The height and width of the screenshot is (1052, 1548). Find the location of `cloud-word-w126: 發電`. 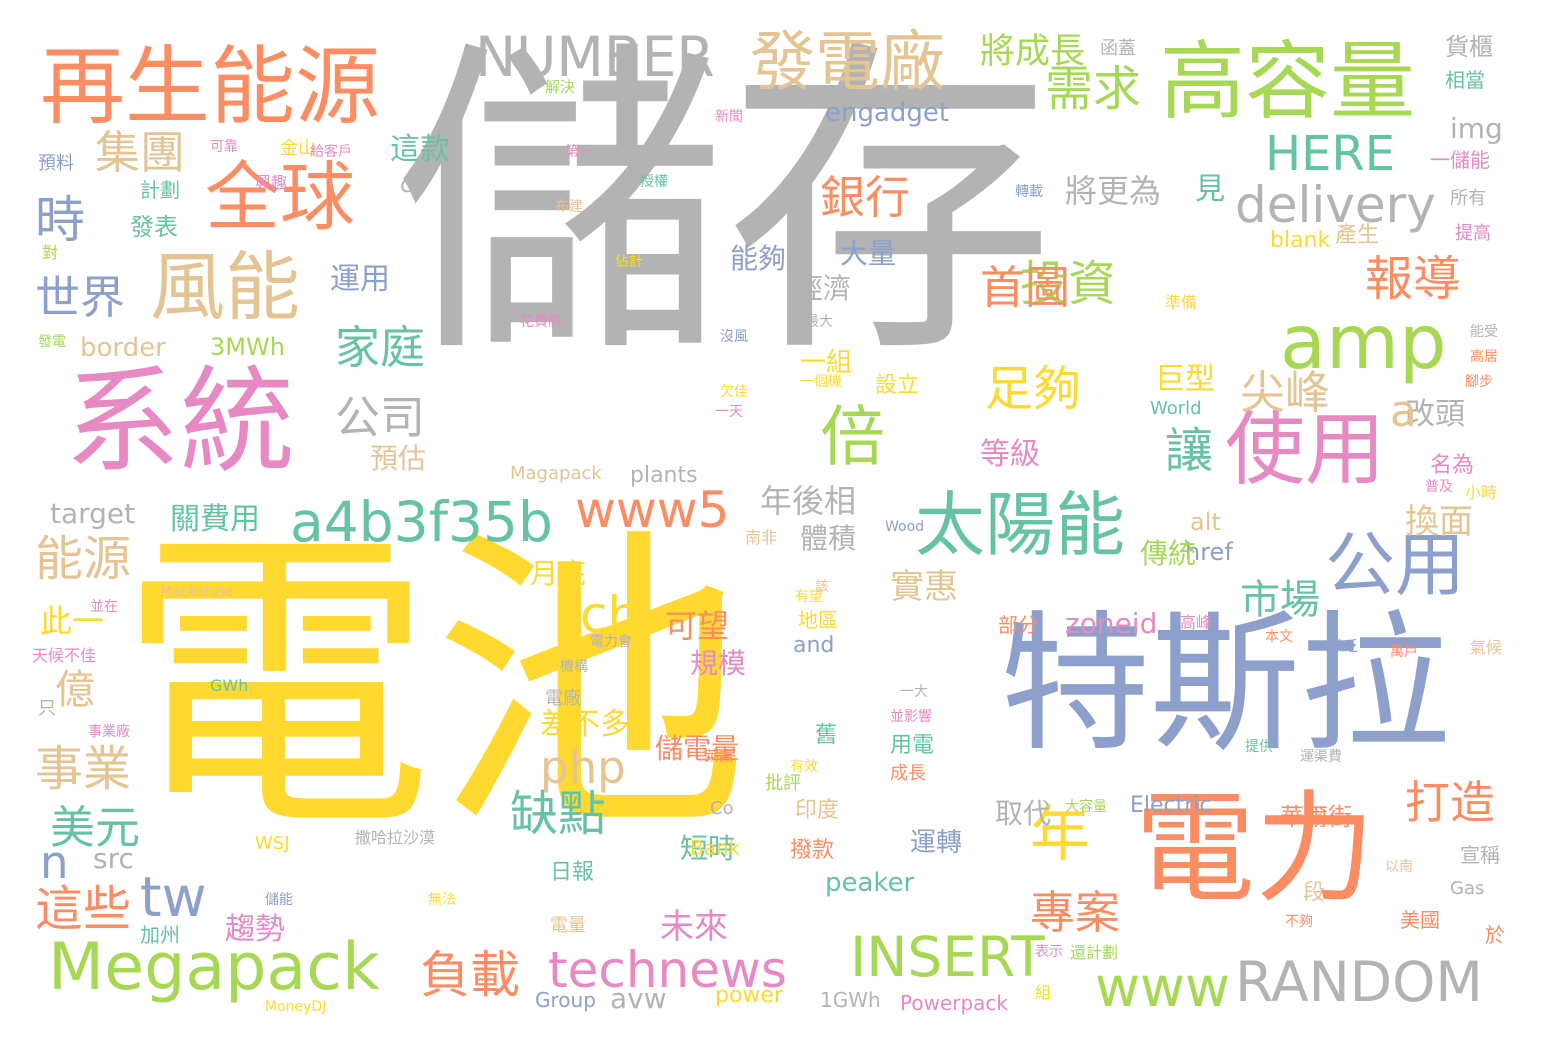

cloud-word-w126: 發電 is located at coordinates (52, 342).